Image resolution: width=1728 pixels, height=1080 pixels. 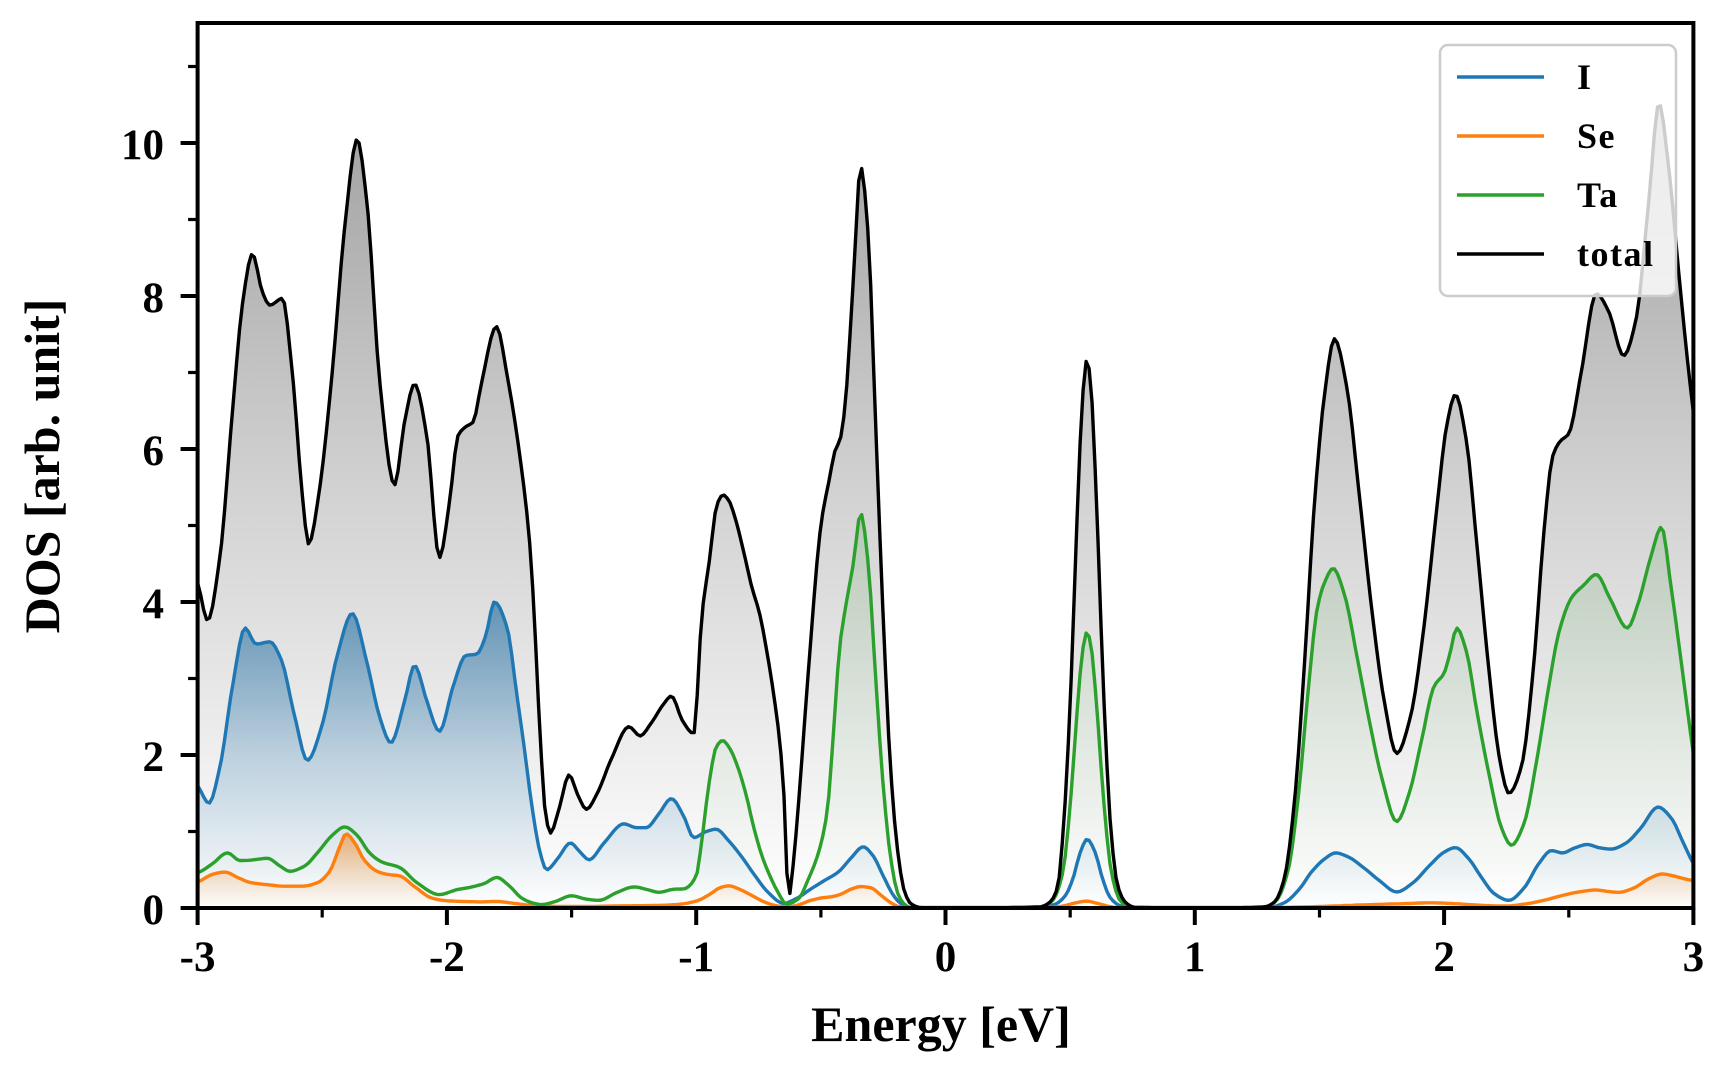 What do you see at coordinates (154, 451) in the screenshot?
I see `svg-text: 6` at bounding box center [154, 451].